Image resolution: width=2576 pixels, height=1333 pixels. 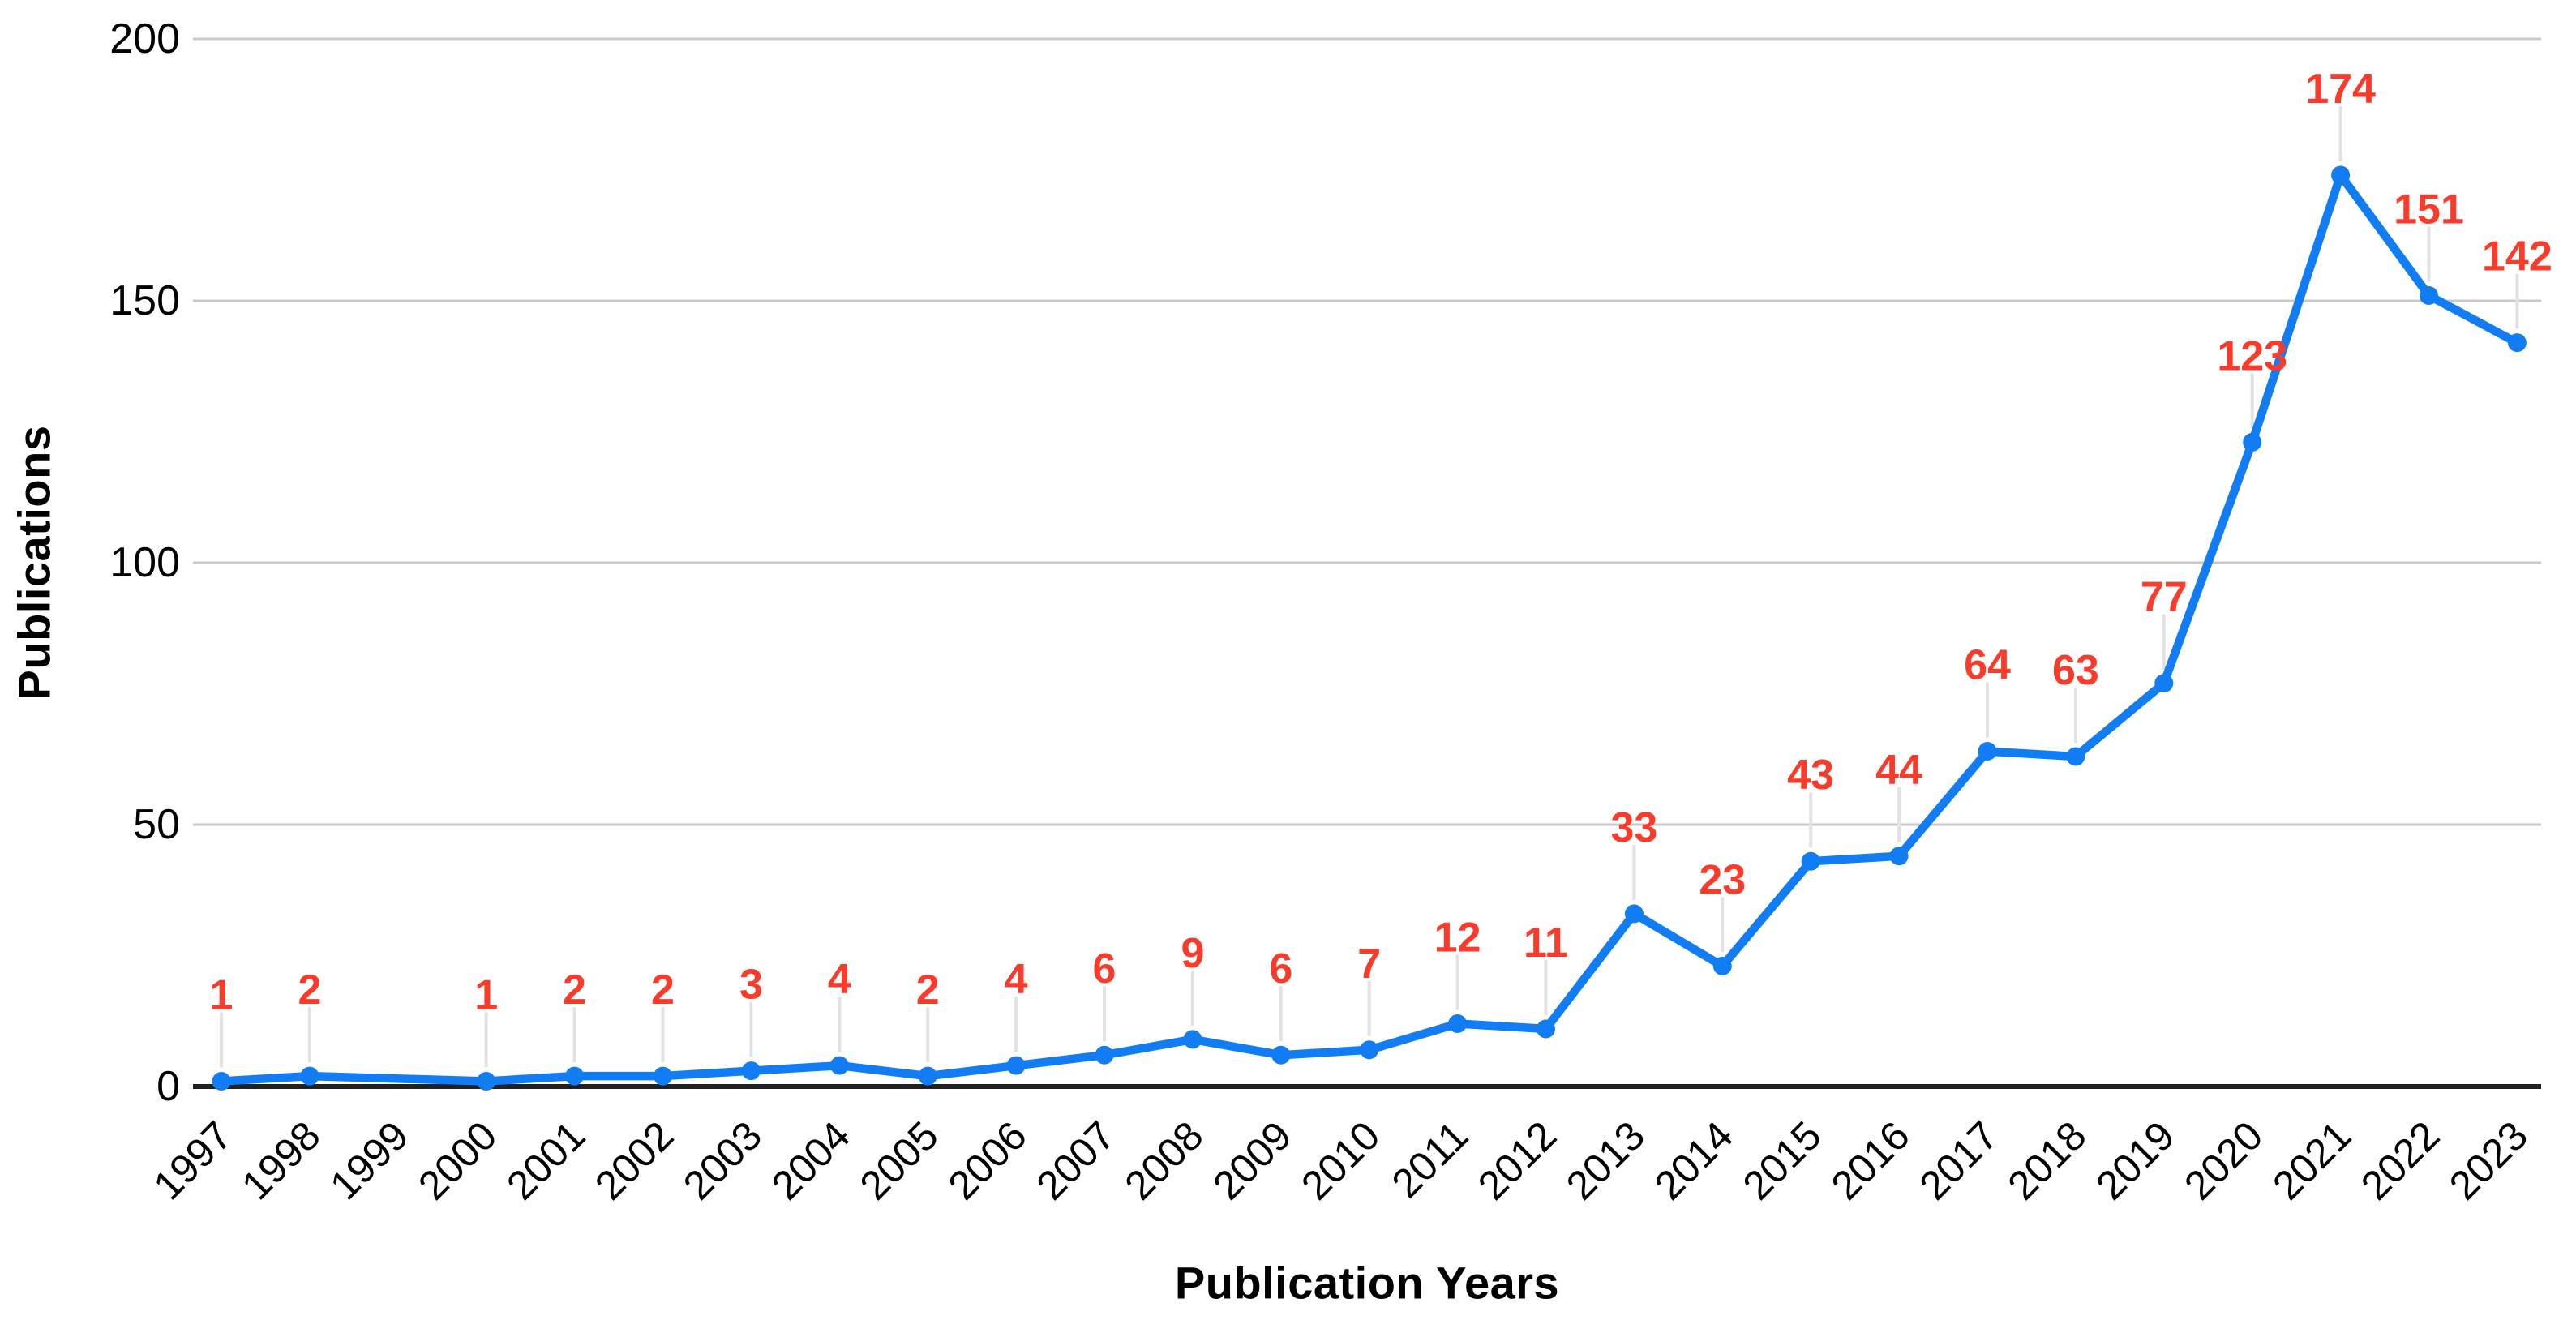 What do you see at coordinates (546, 1160) in the screenshot?
I see `x-tick-label: 2001` at bounding box center [546, 1160].